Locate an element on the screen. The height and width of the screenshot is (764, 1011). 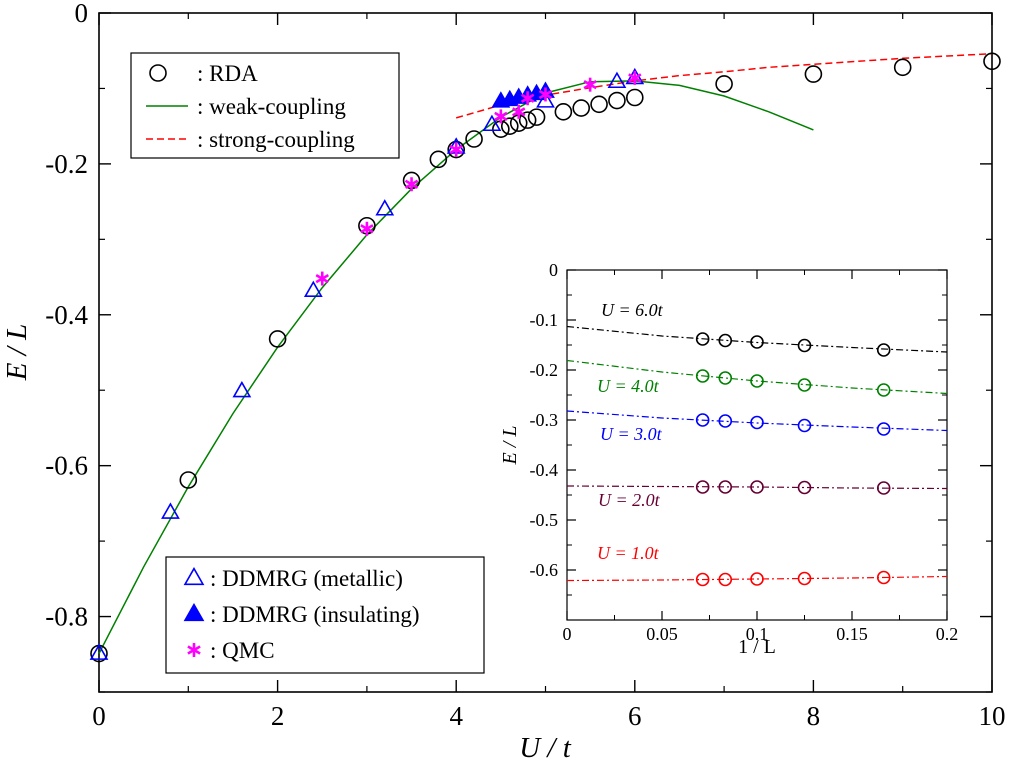
main-y-tick-label: -0.2 is located at coordinates (66, 164).